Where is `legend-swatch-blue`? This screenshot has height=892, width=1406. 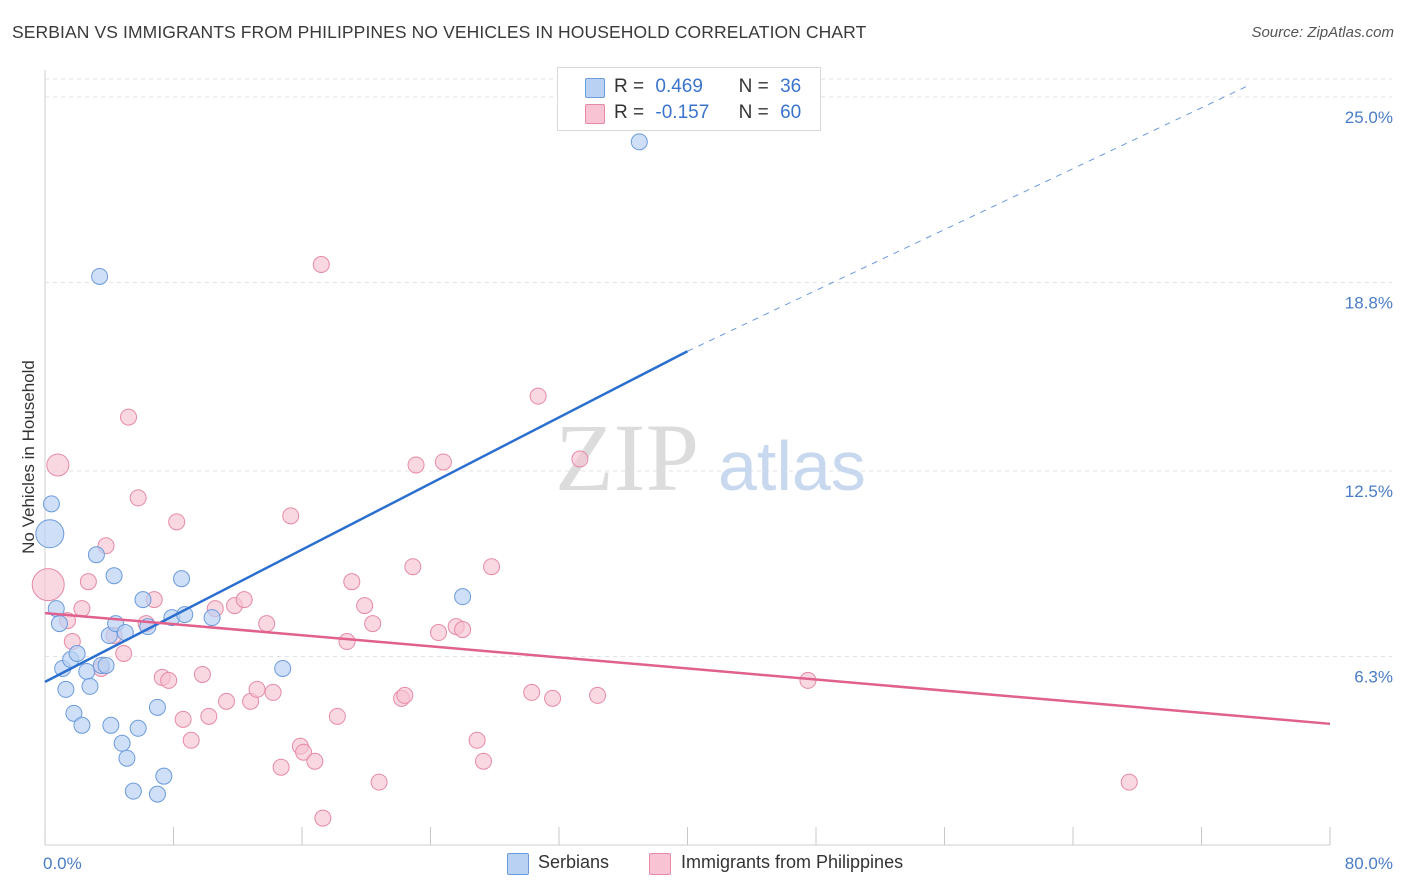
legend-swatch-blue is located at coordinates (595, 88).